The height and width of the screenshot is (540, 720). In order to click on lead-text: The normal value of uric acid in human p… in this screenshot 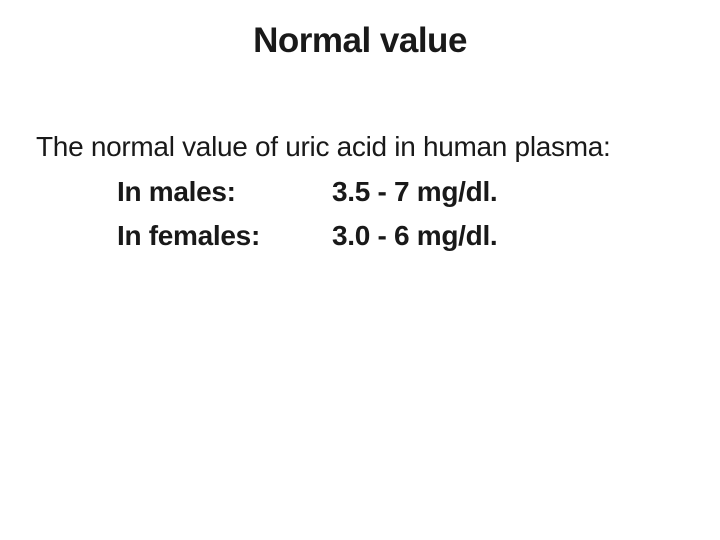, I will do `click(323, 146)`.